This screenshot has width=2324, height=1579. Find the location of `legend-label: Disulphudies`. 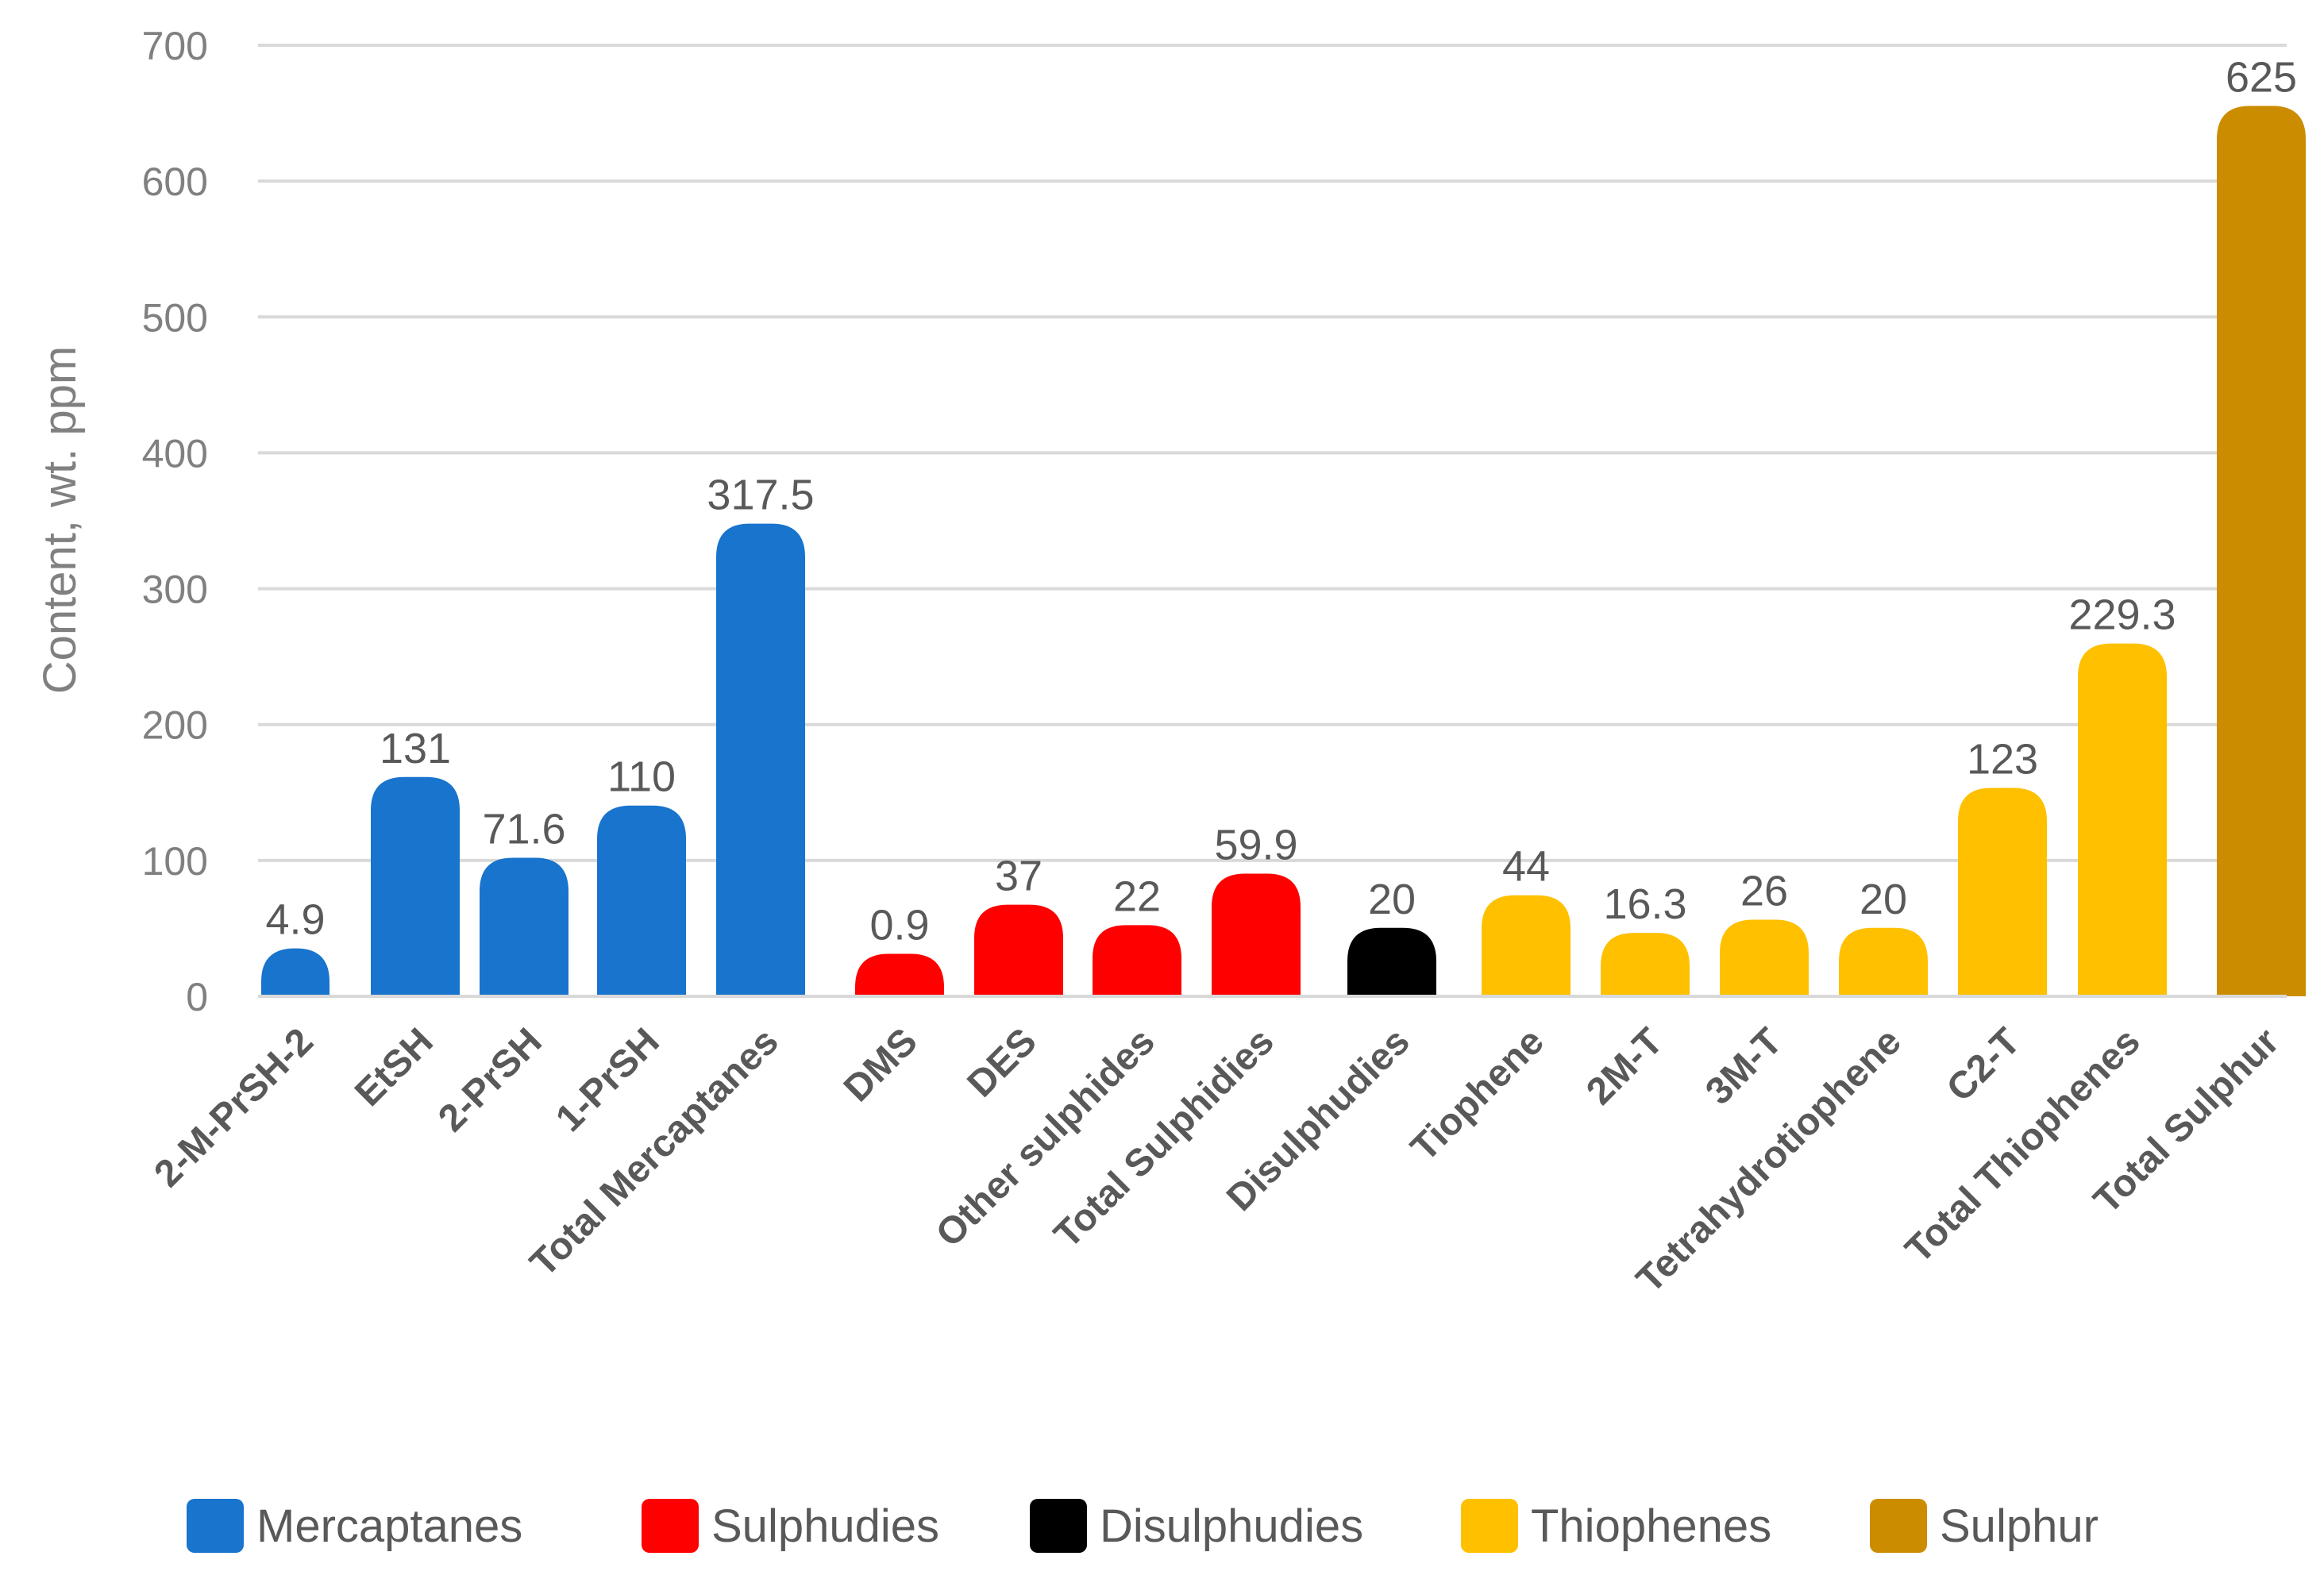

legend-label: Disulphudies is located at coordinates (1231, 1526).